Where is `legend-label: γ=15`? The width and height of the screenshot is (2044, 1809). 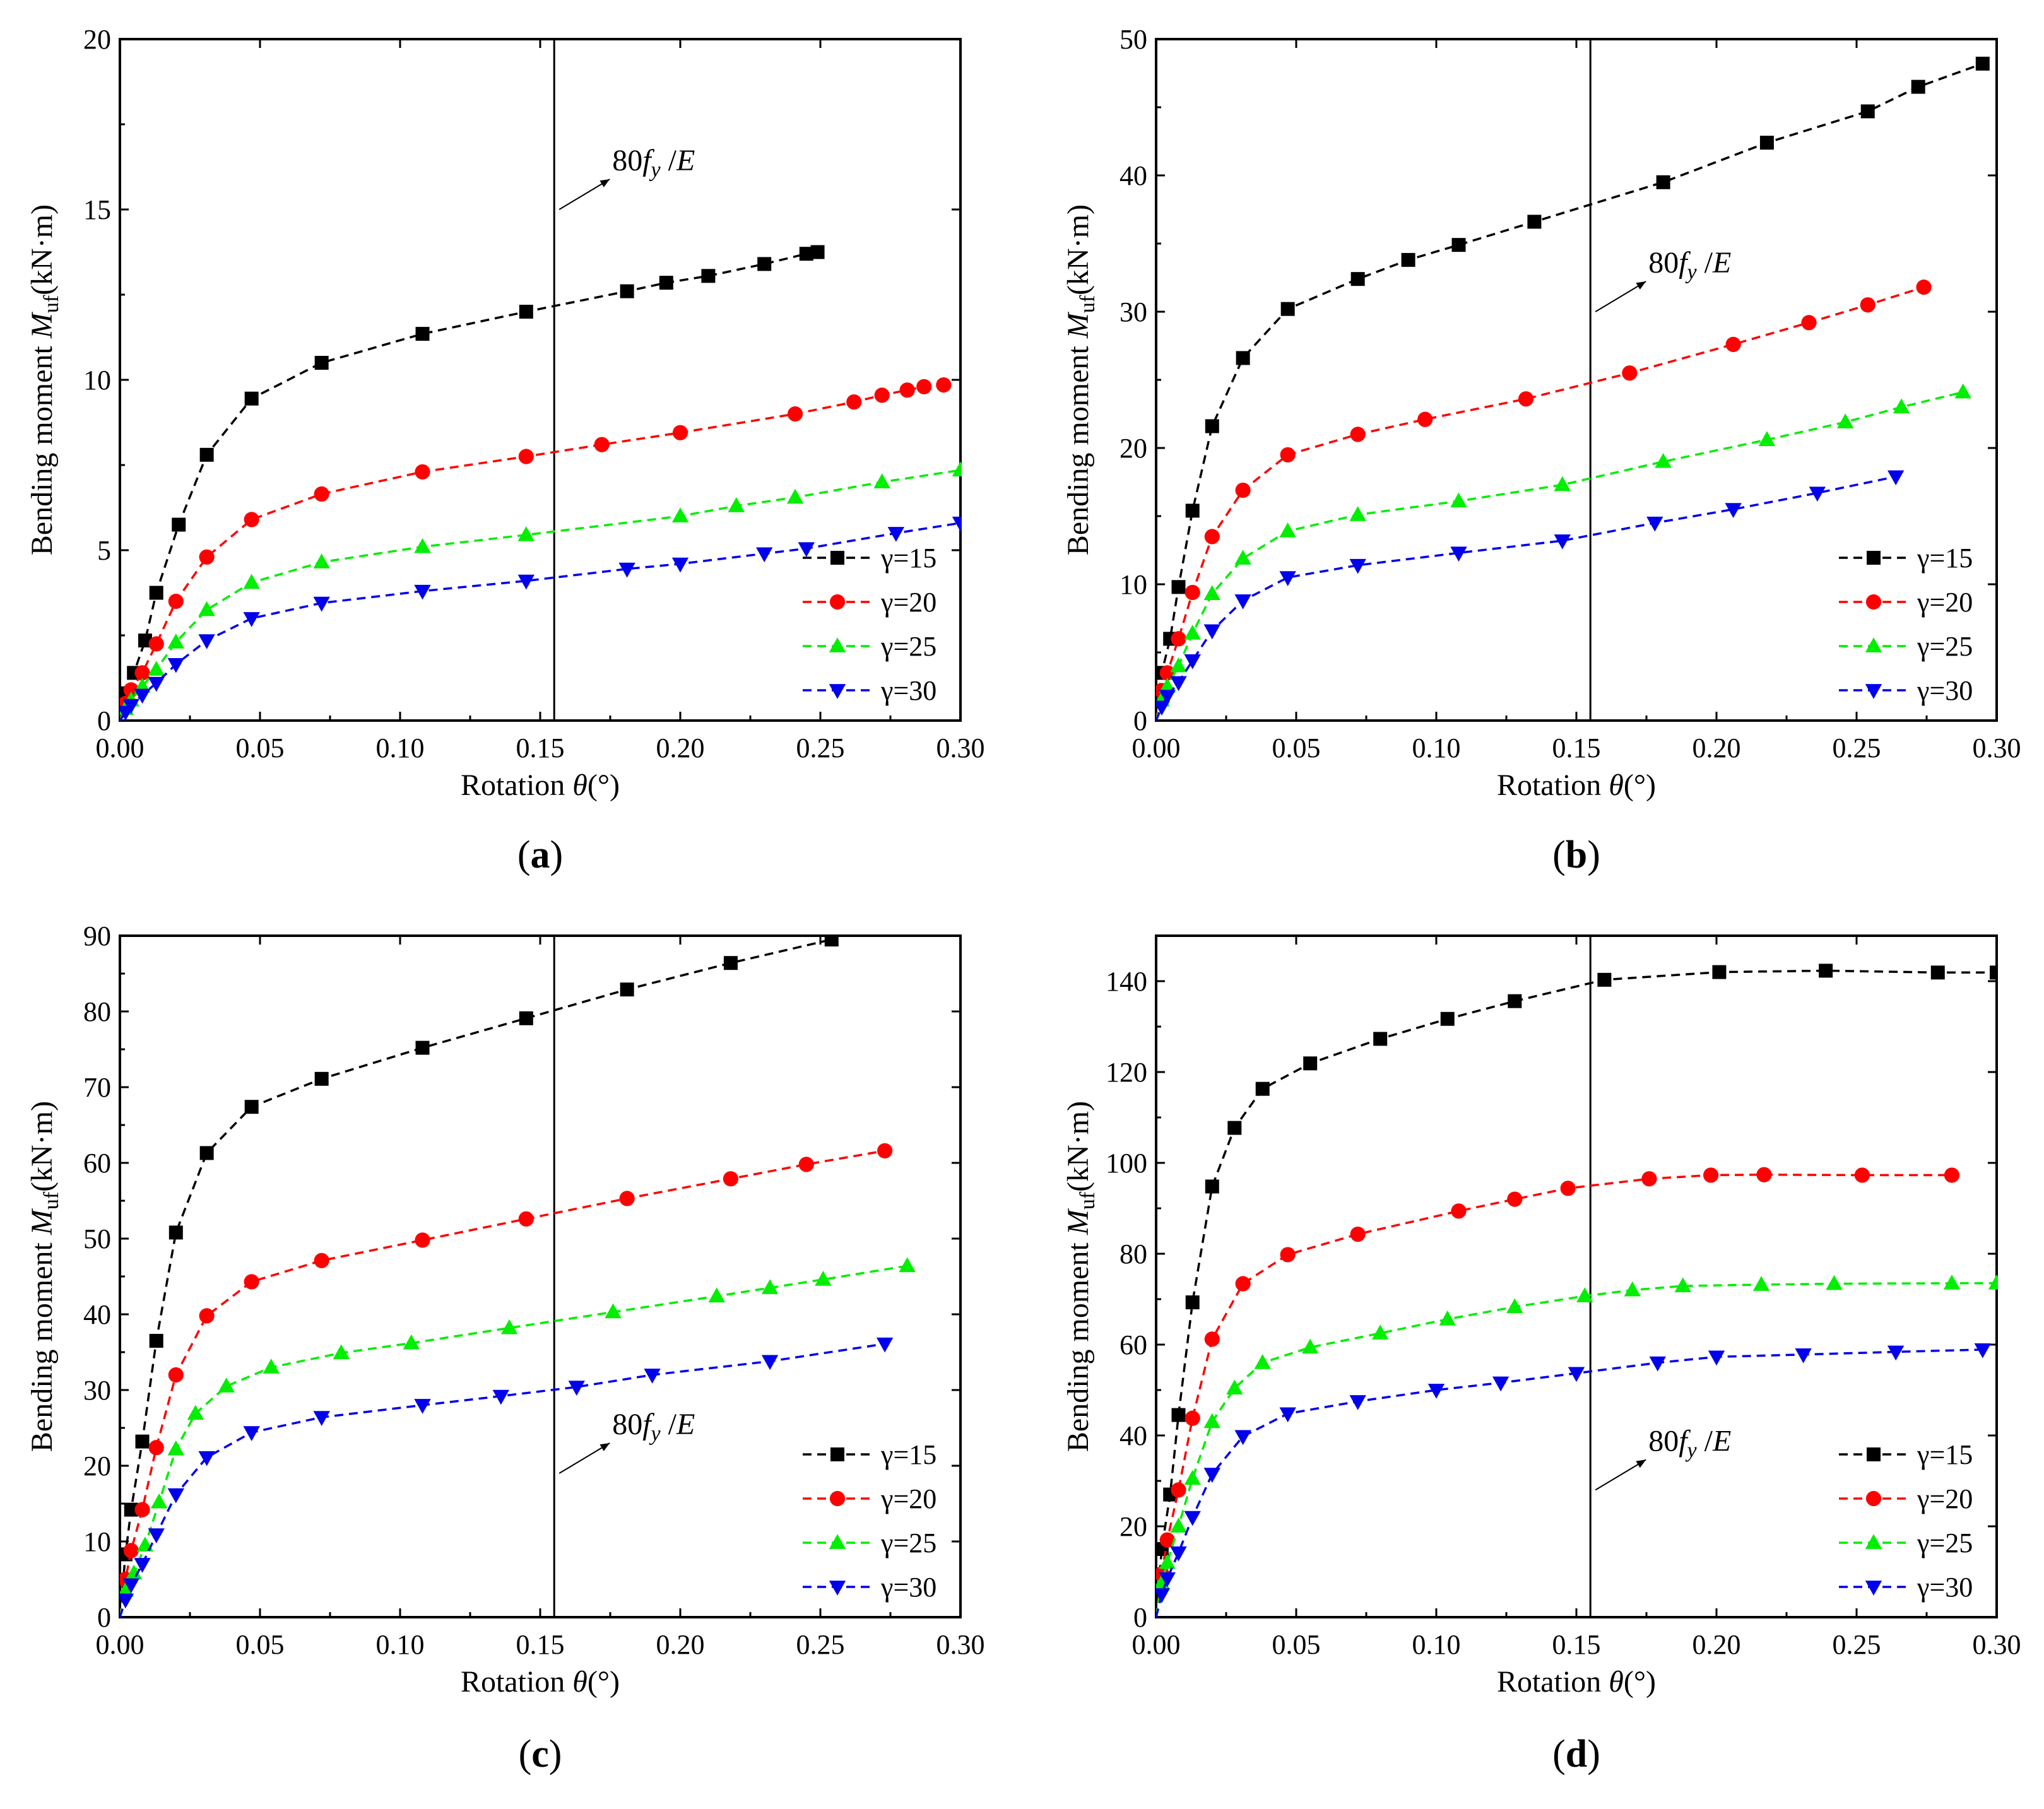
legend-label: γ=15 is located at coordinates (1945, 558).